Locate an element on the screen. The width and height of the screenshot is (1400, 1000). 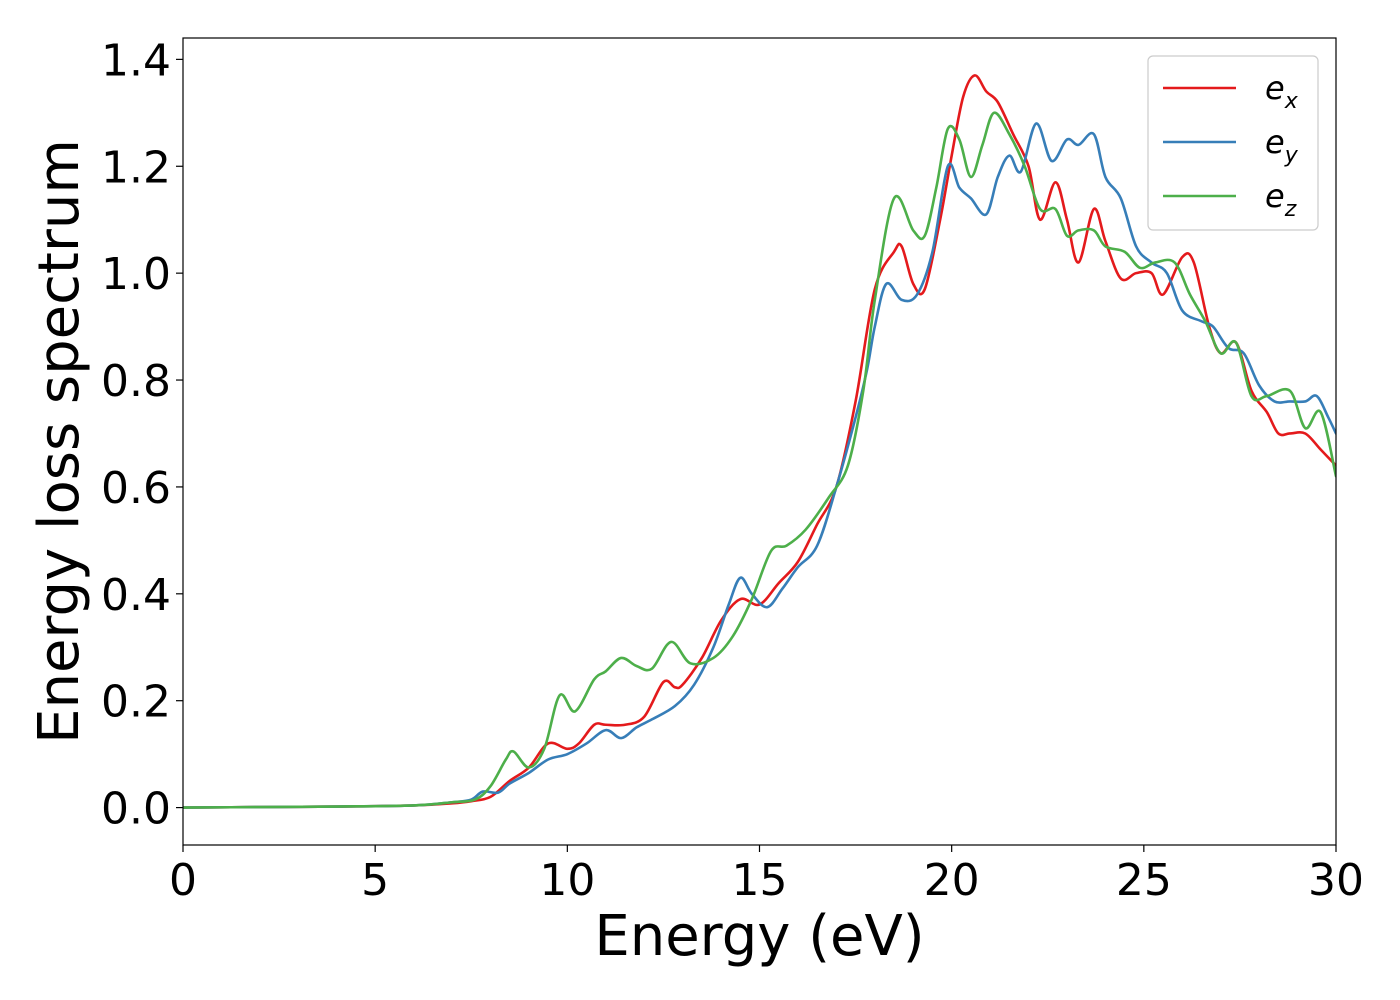
x-tick-label: 30 is located at coordinates (1336, 880).